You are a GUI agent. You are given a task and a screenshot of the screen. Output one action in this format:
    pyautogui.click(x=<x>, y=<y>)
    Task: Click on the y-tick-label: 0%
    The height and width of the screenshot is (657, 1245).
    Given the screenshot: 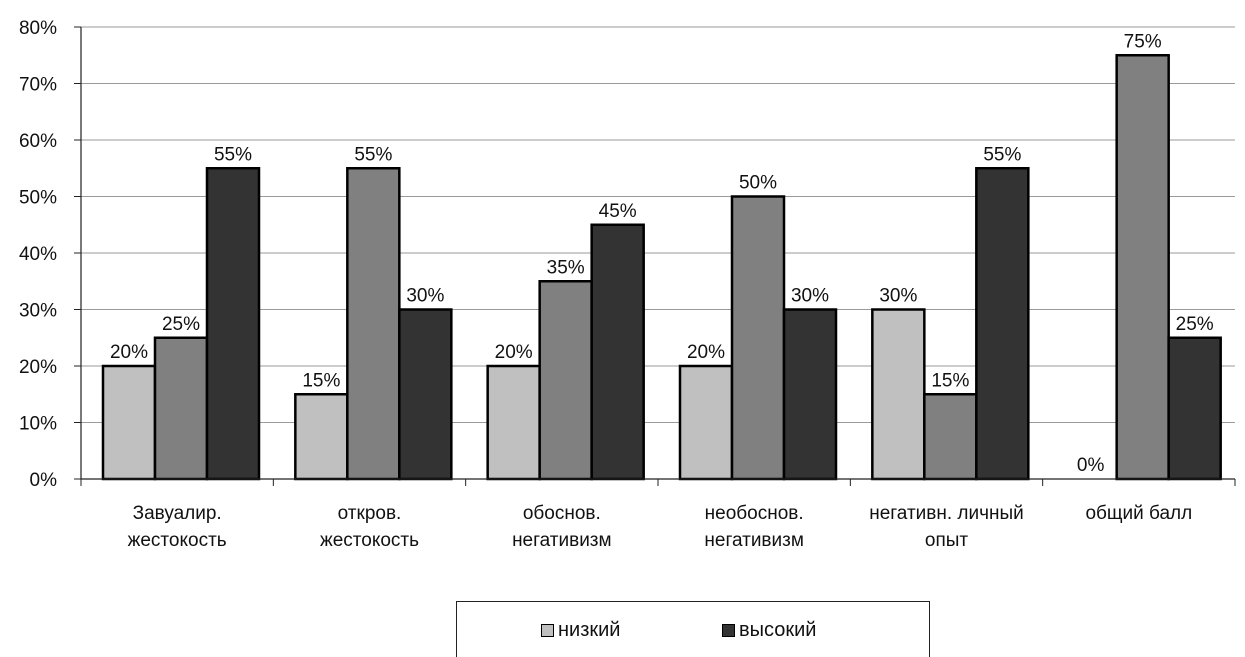 What is the action you would take?
    pyautogui.click(x=44, y=480)
    